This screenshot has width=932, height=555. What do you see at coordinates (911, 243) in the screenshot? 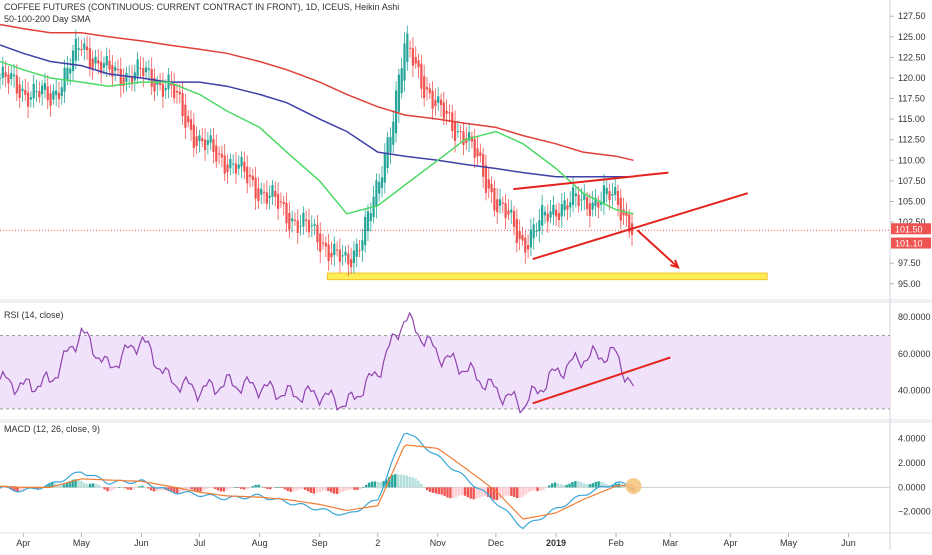
I see `last-price-tag` at bounding box center [911, 243].